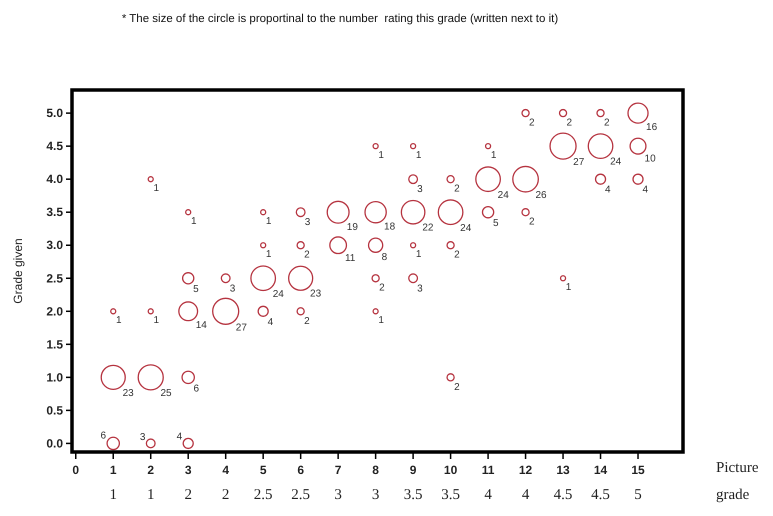 Image resolution: width=773 pixels, height=516 pixels. I want to click on y-tick-label: 4.0, so click(55, 179).